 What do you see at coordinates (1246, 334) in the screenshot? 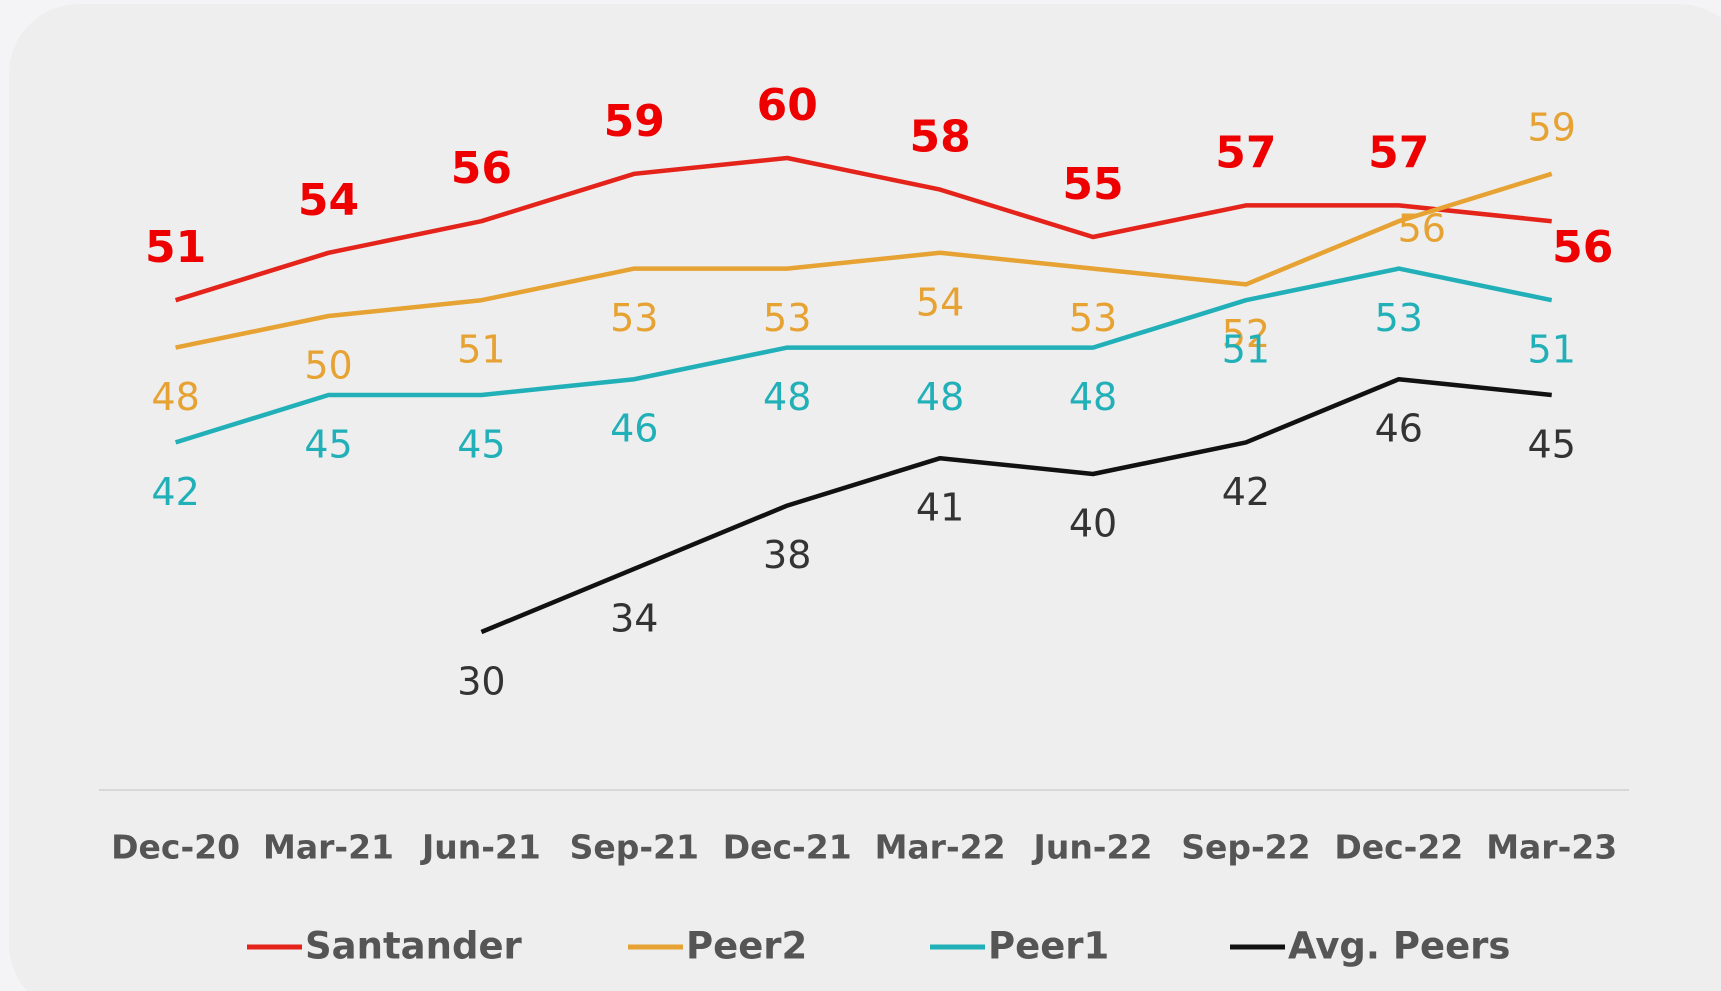
I see `data-label: 52` at bounding box center [1246, 334].